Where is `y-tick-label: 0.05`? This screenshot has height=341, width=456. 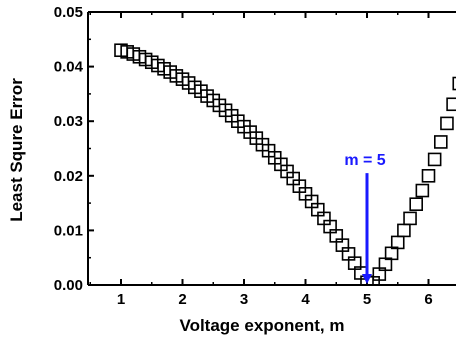
y-tick-label: 0.05 is located at coordinates (68, 12).